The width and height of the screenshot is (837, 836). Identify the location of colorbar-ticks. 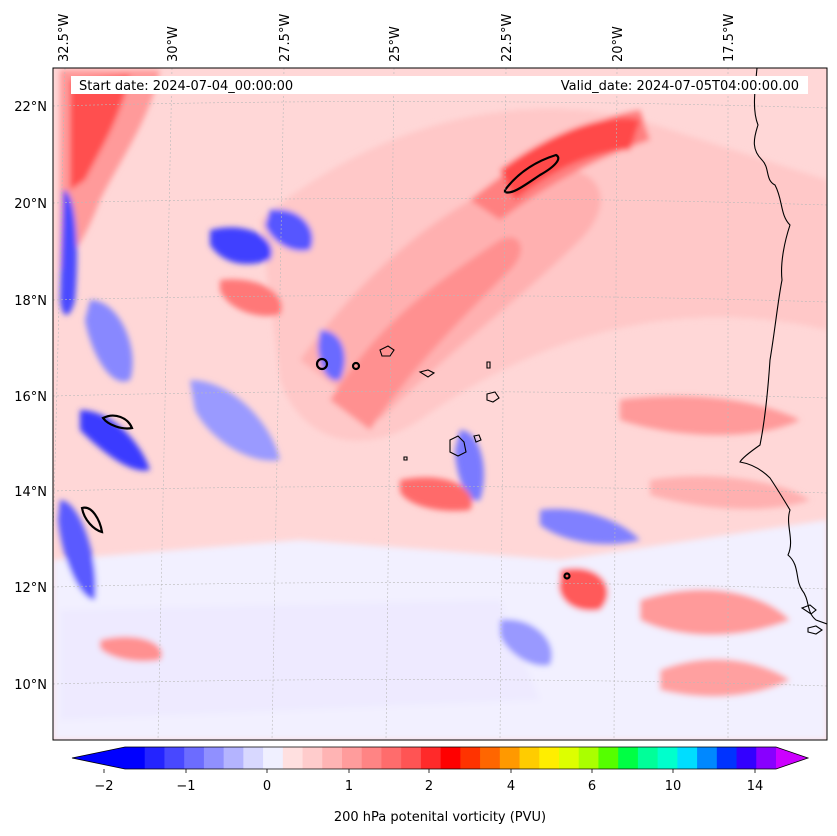
(429, 771).